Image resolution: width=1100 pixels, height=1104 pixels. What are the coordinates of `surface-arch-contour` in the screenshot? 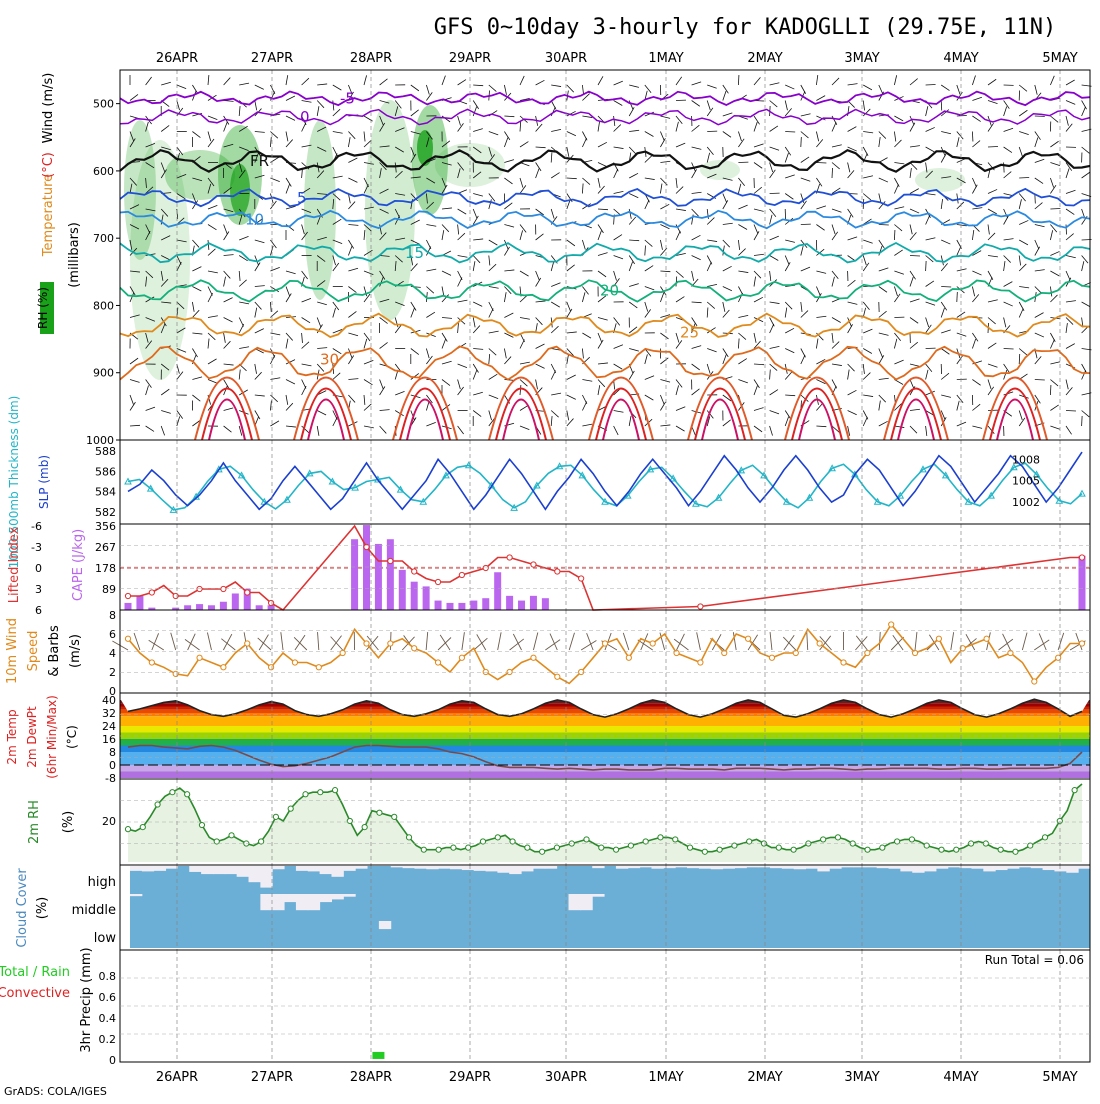 It's located at (916, 420).